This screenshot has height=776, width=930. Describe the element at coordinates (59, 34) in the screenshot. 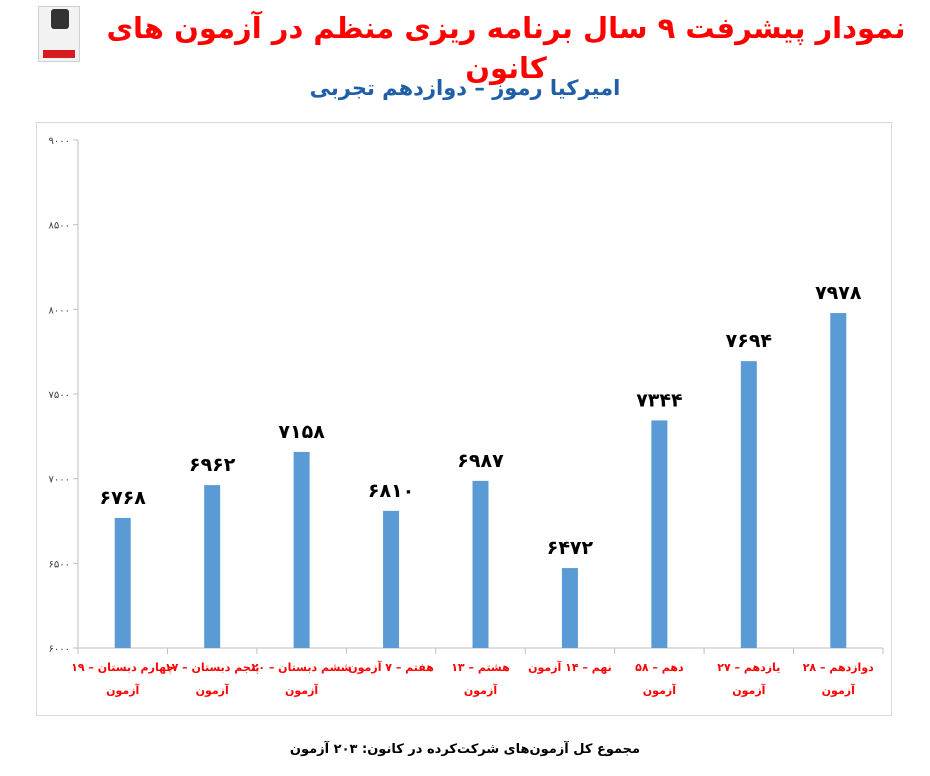

I see `kanoon-logo` at that location.